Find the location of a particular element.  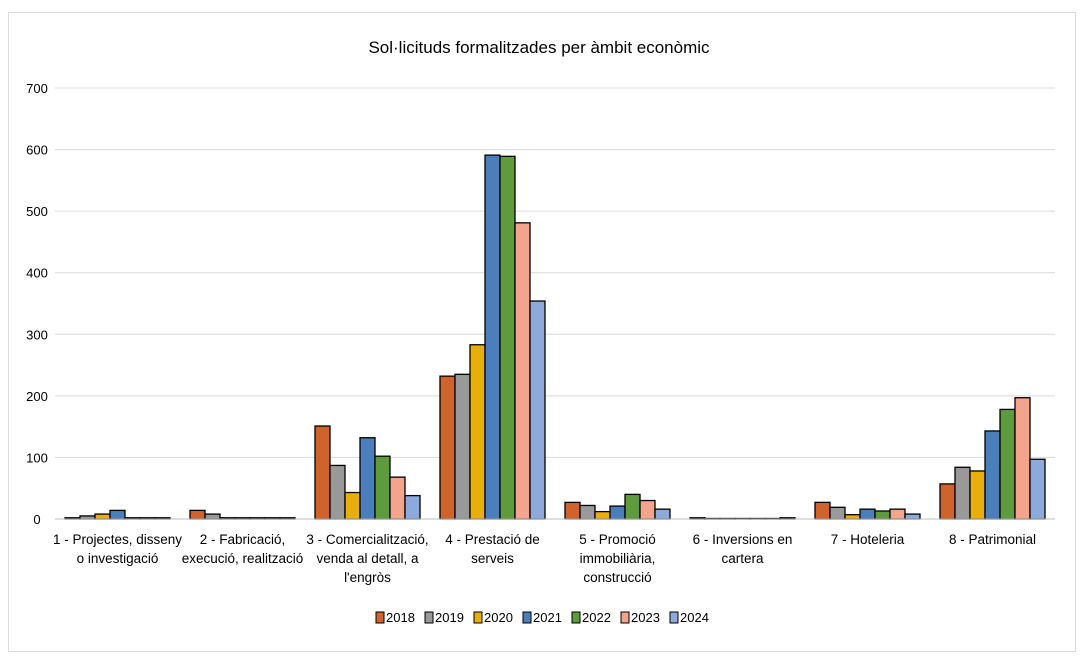

x-category-label-line: 8 - Patrimonial is located at coordinates (992, 539).